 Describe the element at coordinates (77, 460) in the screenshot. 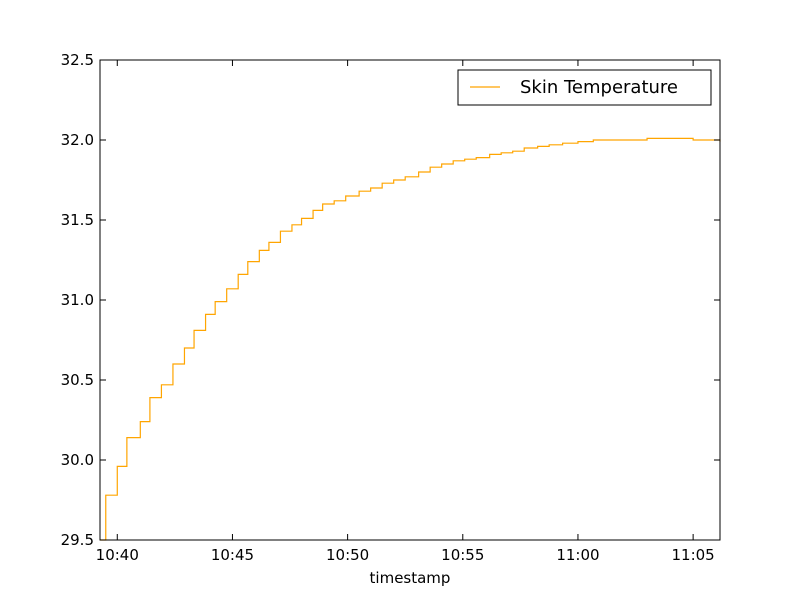

I see `y-tick-label: 30.0` at that location.